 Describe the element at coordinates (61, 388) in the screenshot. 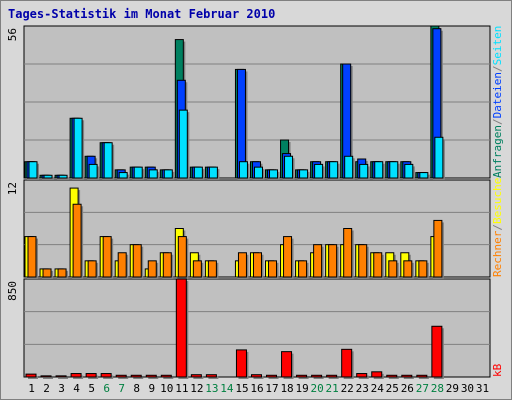

I see `x-tick-label: 3` at that location.